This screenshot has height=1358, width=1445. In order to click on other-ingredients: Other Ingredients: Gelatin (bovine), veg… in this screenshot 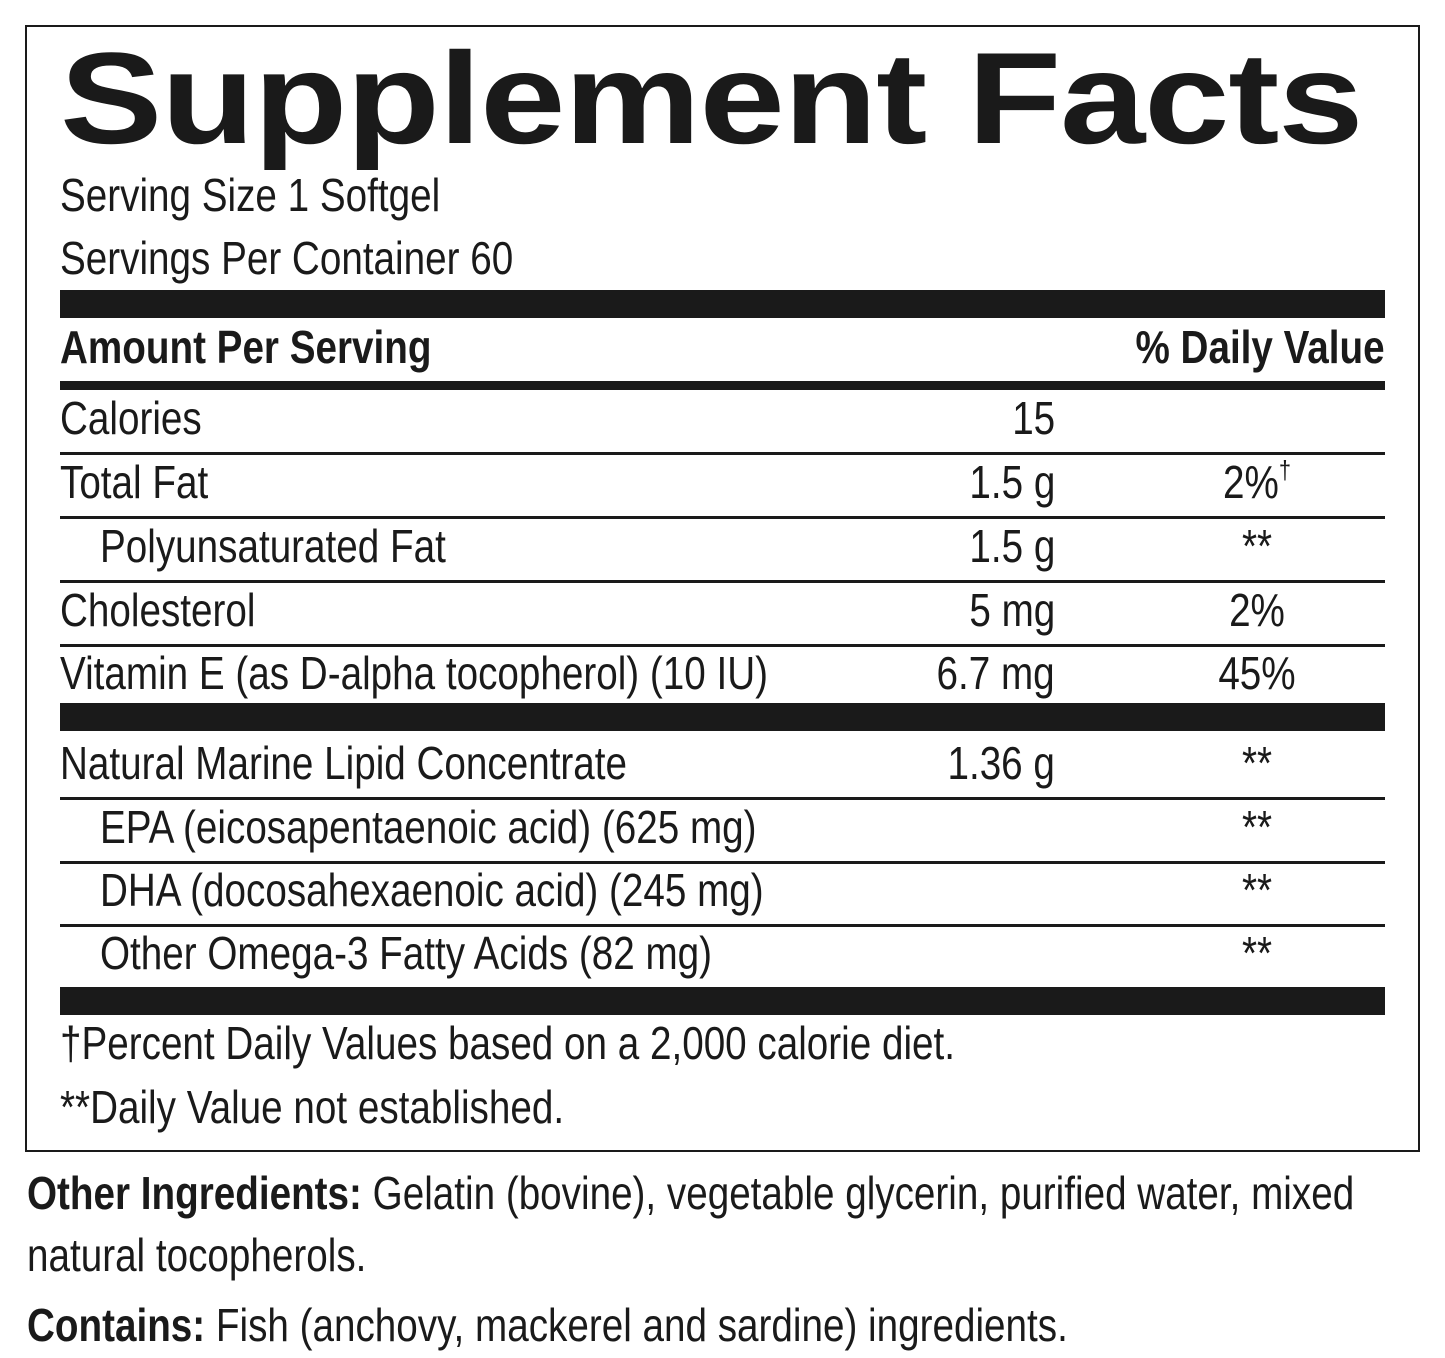, I will do `click(724, 1224)`.